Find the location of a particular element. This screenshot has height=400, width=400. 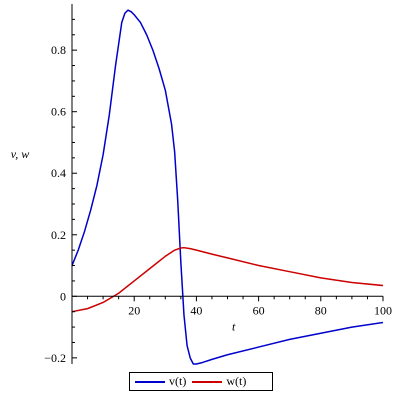

y-tick-label: 0.4 is located at coordinates (58, 173).